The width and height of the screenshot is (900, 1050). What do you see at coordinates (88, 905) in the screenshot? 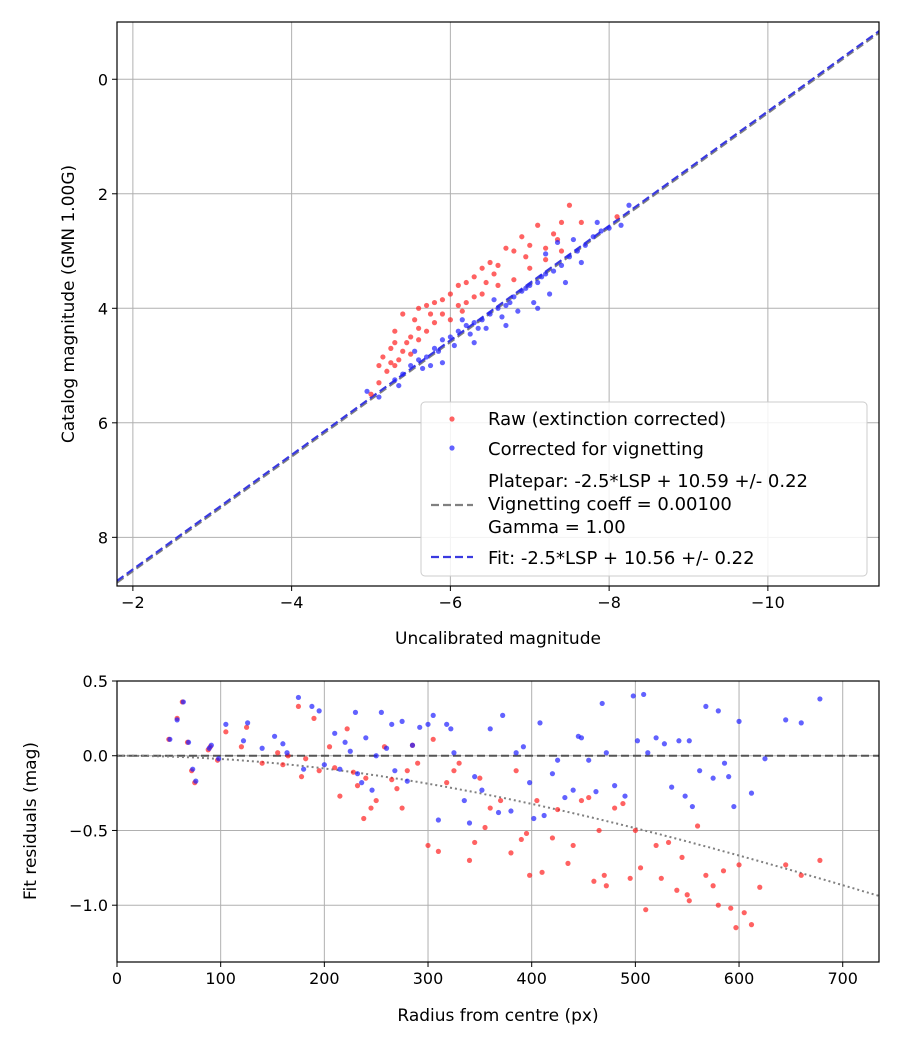
I see `bottom-y-tick-label: −1.0` at bounding box center [88, 905].